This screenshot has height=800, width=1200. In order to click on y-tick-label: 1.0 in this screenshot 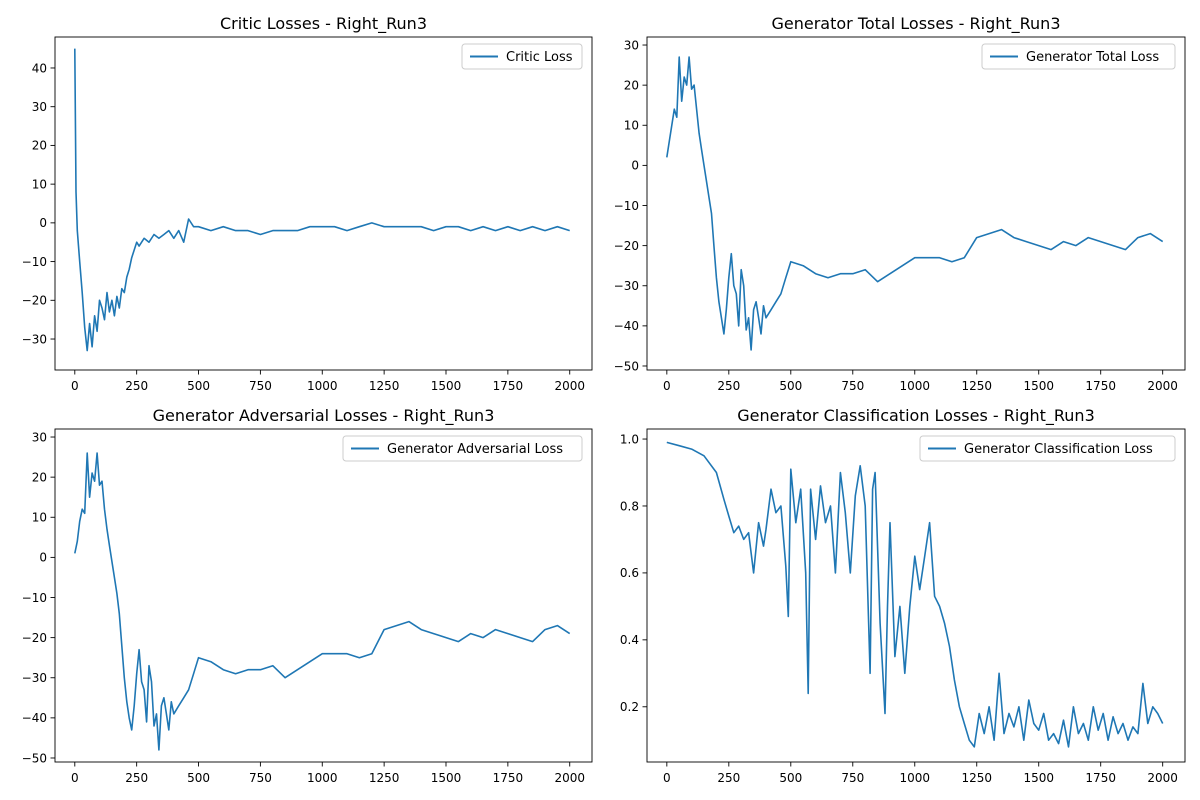, I will do `click(629, 439)`.